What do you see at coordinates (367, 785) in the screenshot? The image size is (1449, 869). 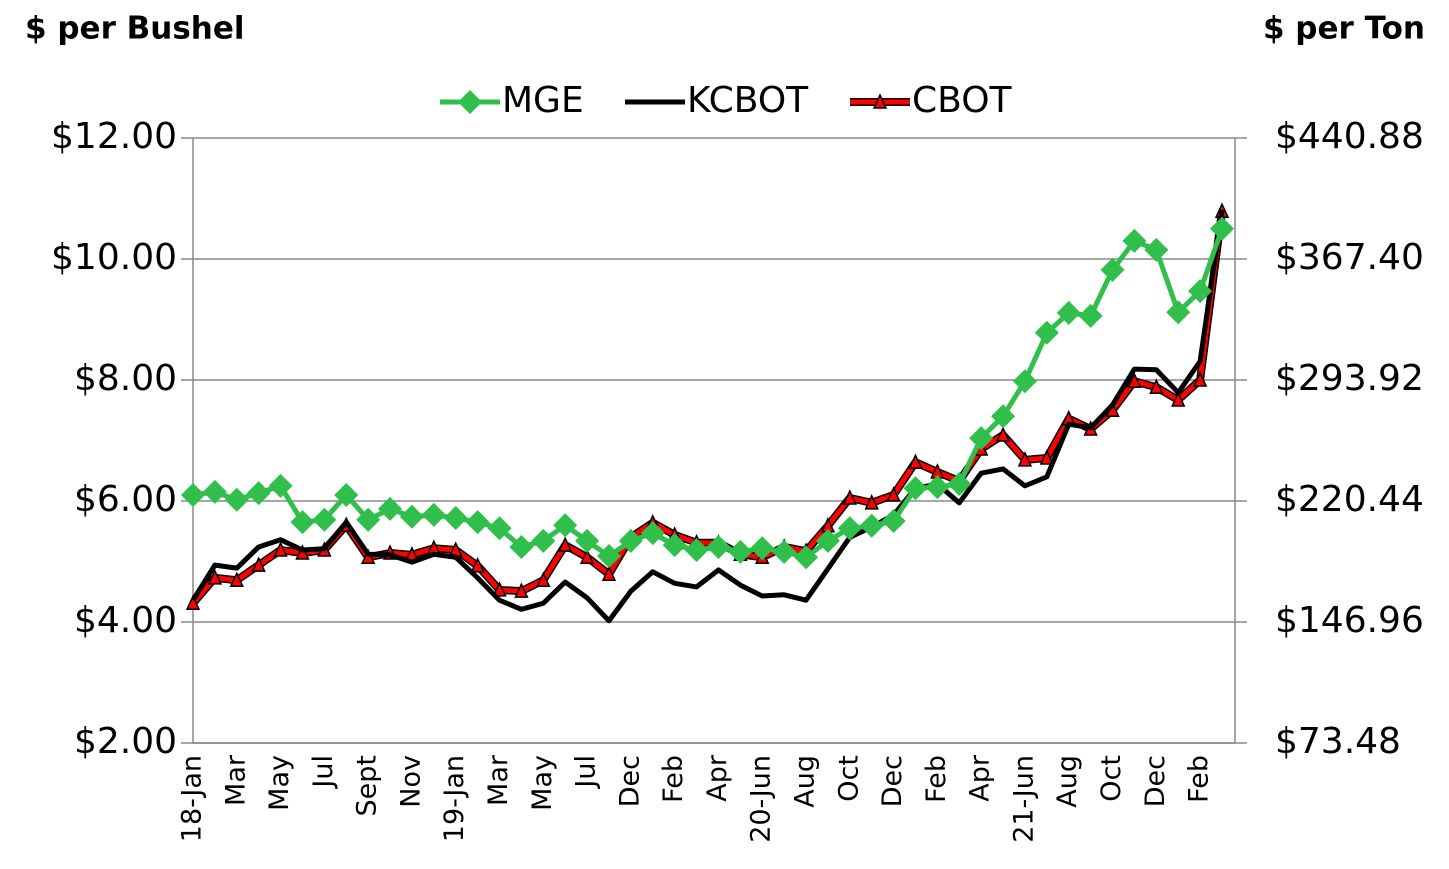 I see `x-tick-label: Sept` at bounding box center [367, 785].